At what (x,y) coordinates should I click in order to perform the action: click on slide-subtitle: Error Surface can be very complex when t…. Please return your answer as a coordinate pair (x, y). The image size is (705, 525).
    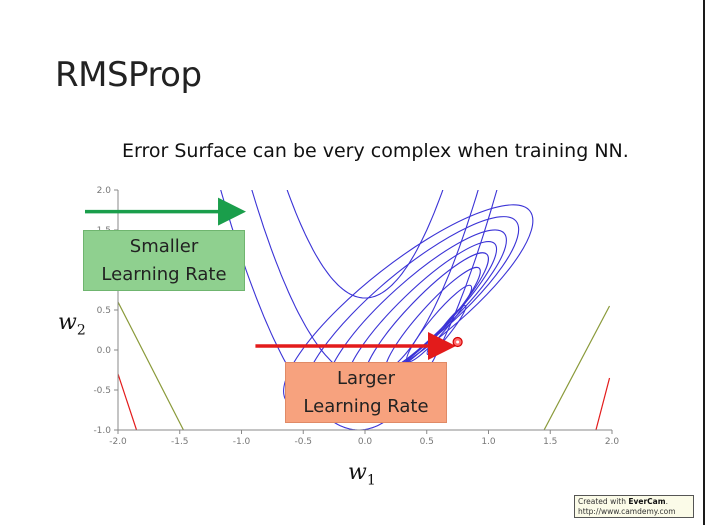
    Looking at the image, I should click on (375, 151).